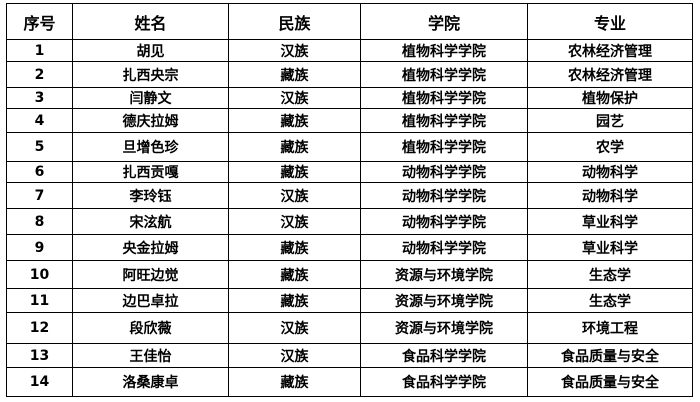 Image resolution: width=700 pixels, height=402 pixels. I want to click on table-row: 14 洛桑康卓 藏族 食品科学学院 食品质量与安全, so click(349, 382).